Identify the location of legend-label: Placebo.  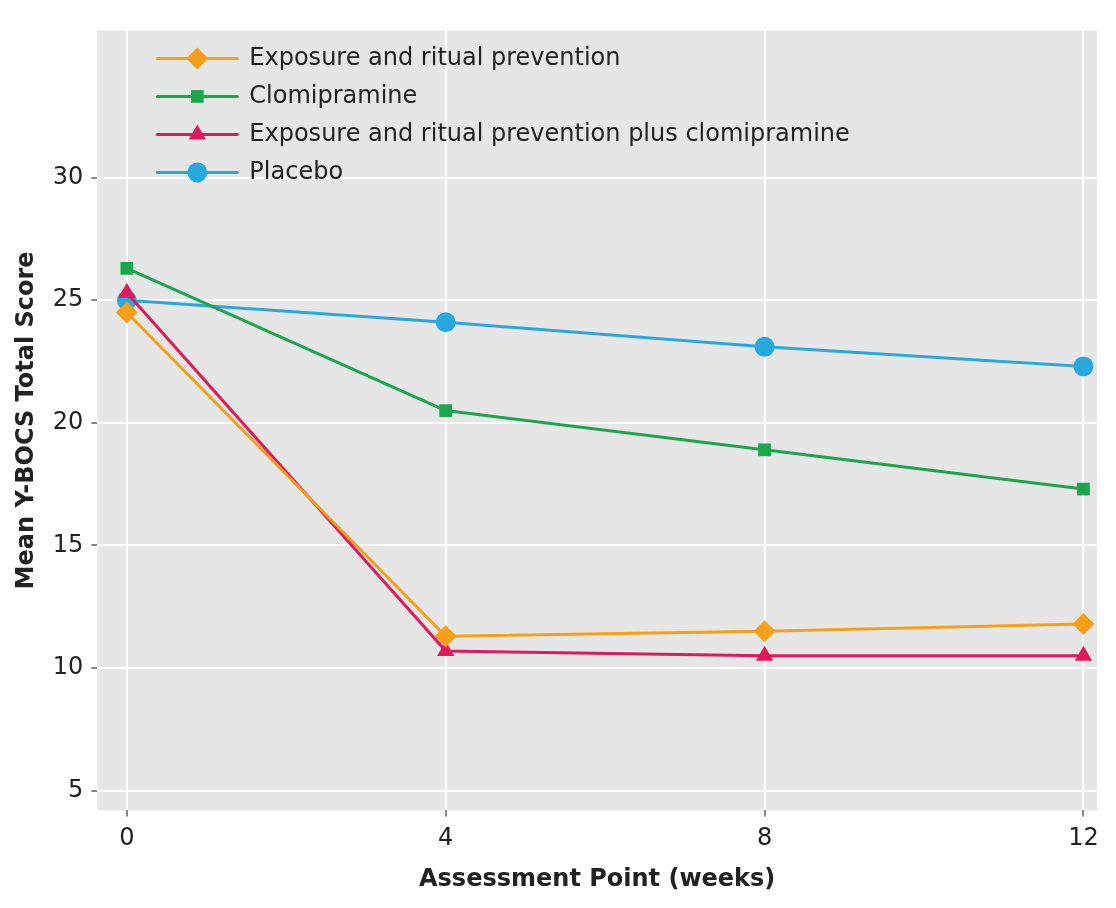
(296, 170).